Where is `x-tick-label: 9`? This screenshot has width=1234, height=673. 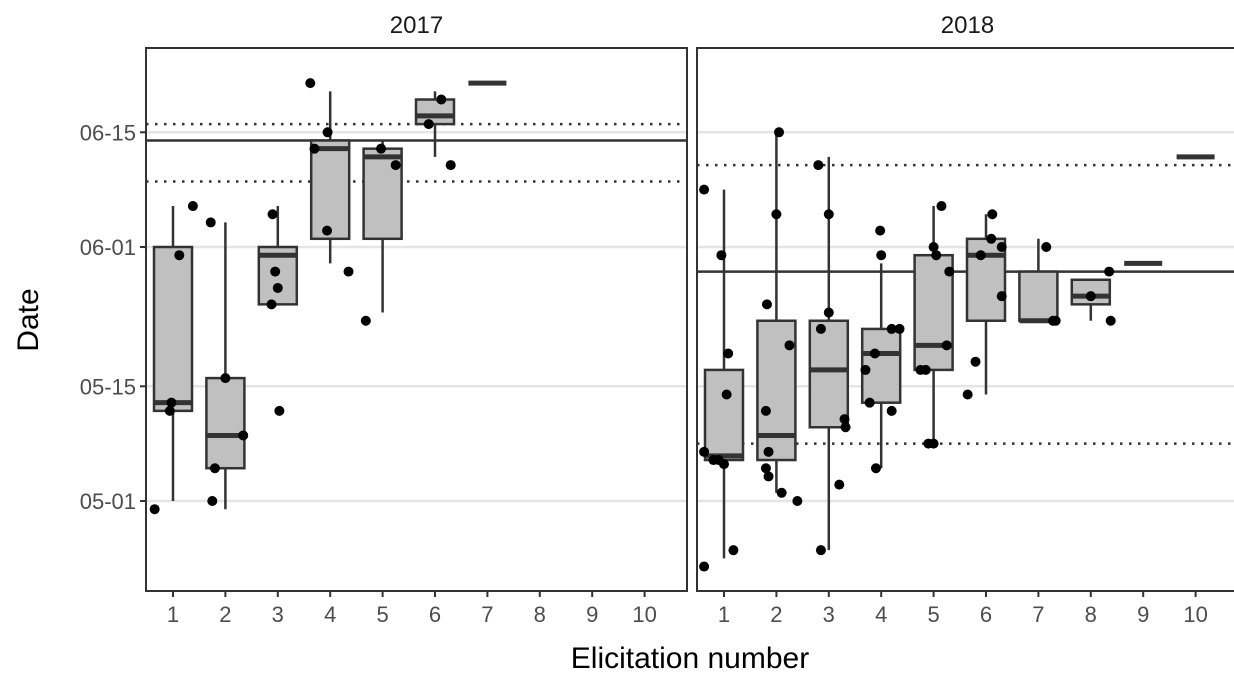
x-tick-label: 9 is located at coordinates (1143, 614).